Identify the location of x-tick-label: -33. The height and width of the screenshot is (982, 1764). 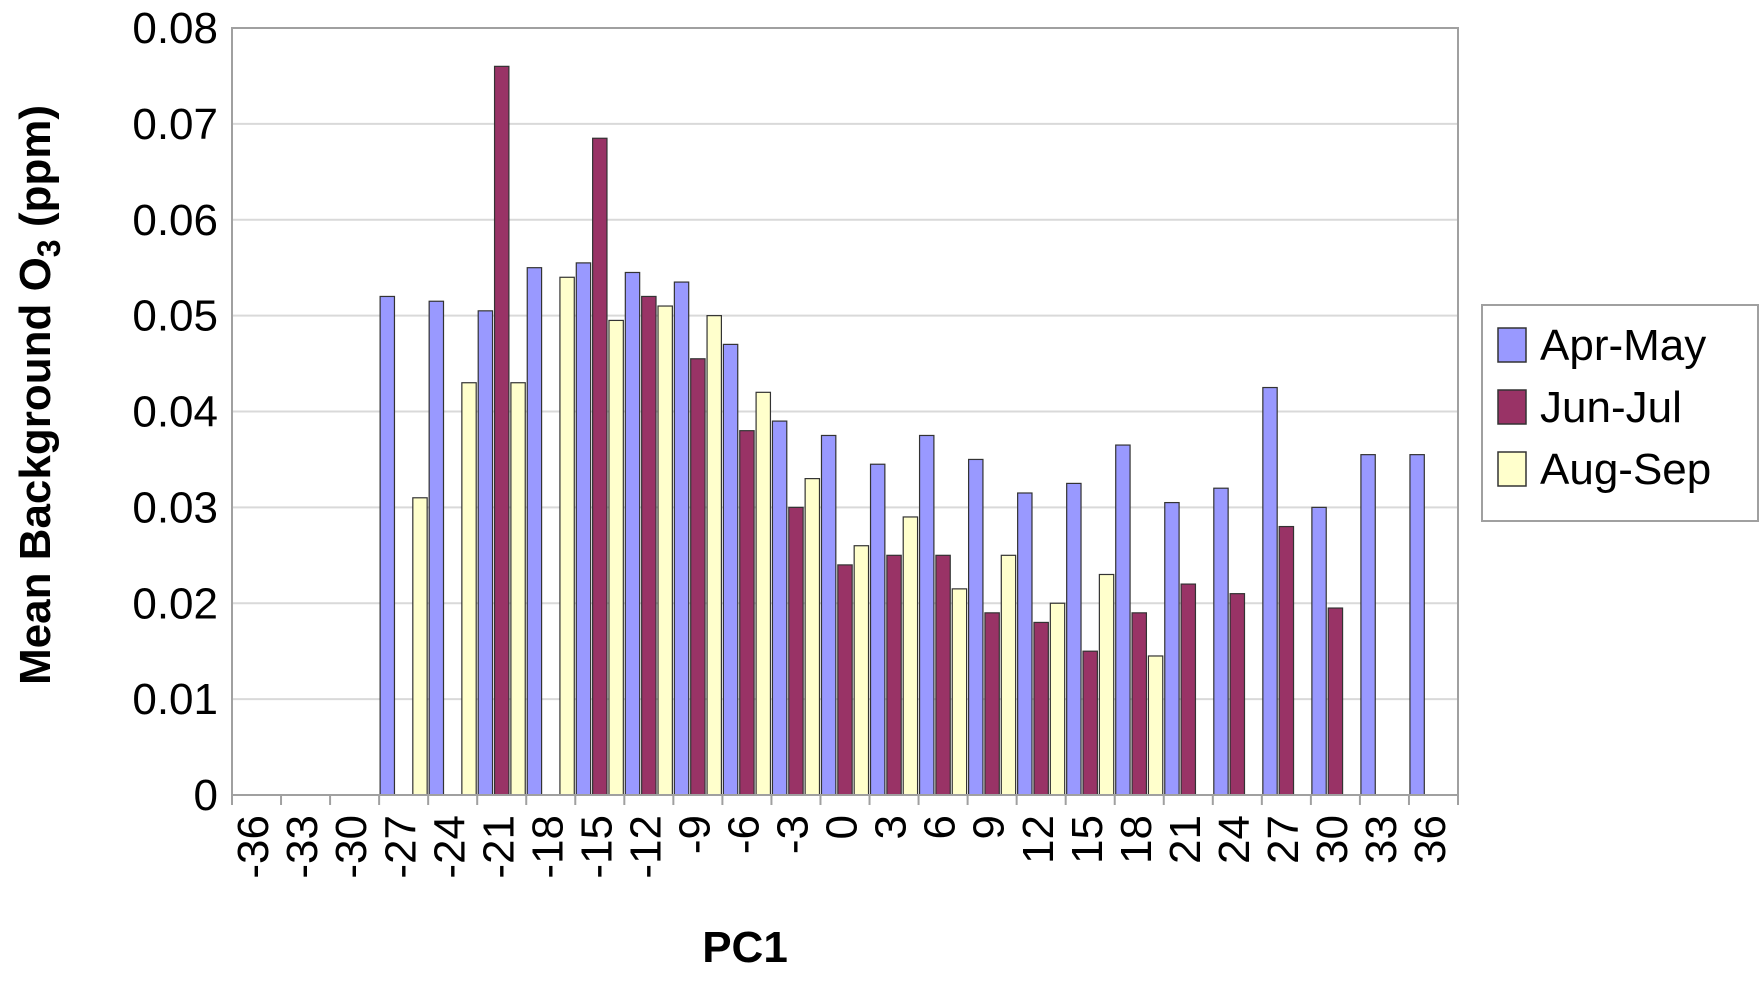
(302, 847).